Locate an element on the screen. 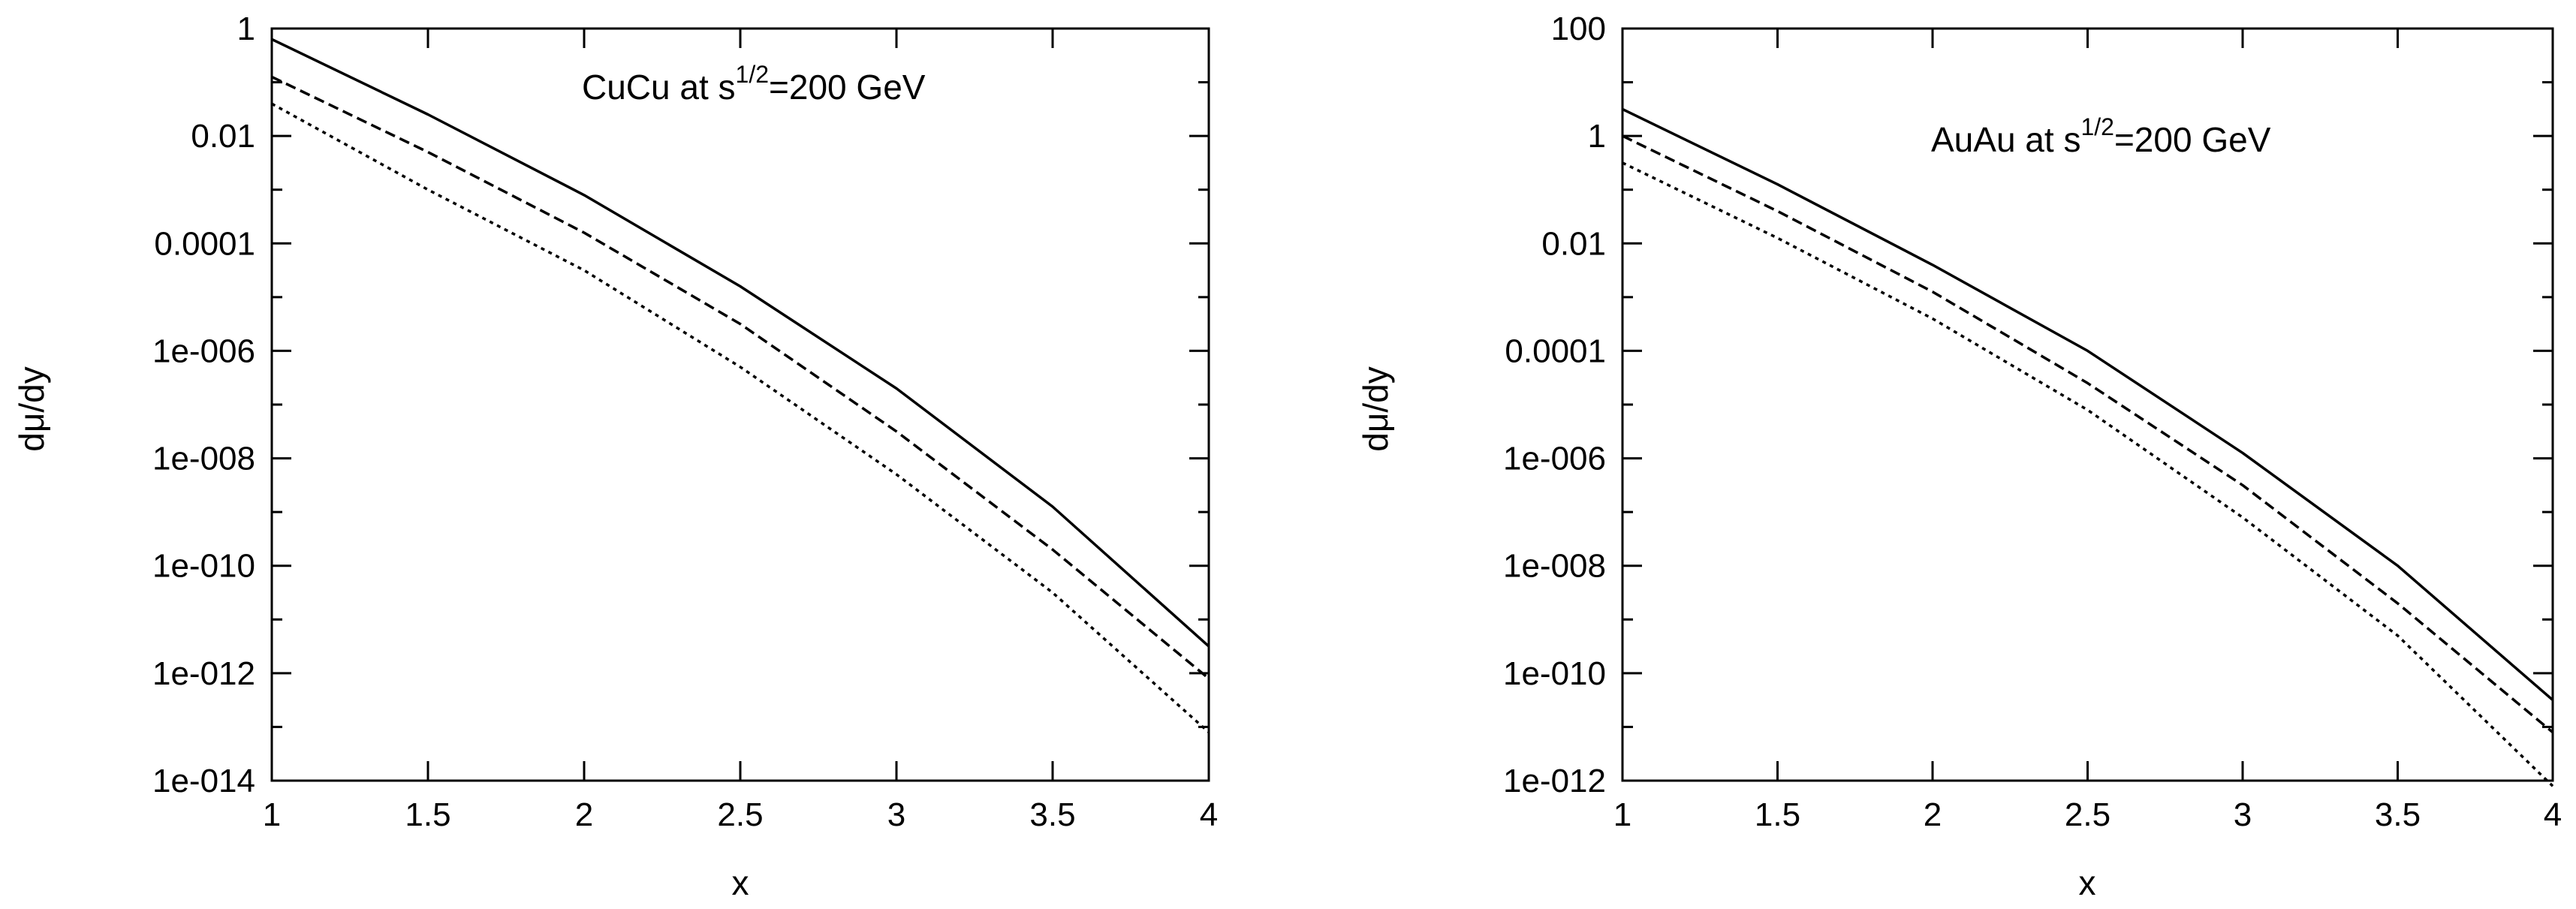 The height and width of the screenshot is (909, 2576). chart-annotation: AuAu at s1/2=200 GeV is located at coordinates (2101, 136).